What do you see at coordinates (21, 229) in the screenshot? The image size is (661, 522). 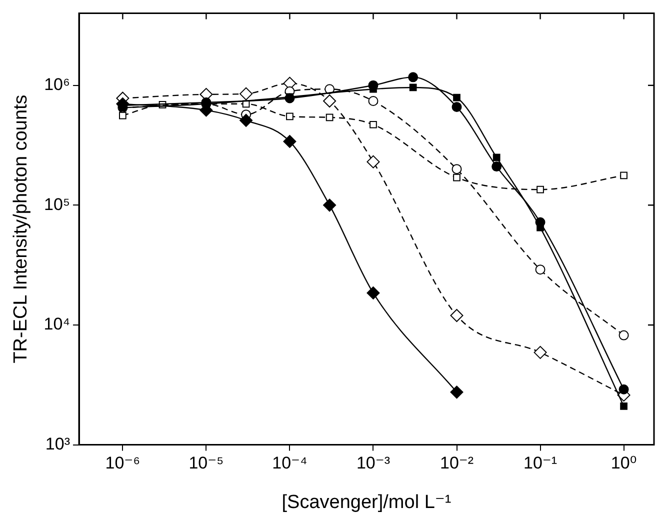 I see `y-axis-title: TR-ECL Intensity/photon counts` at bounding box center [21, 229].